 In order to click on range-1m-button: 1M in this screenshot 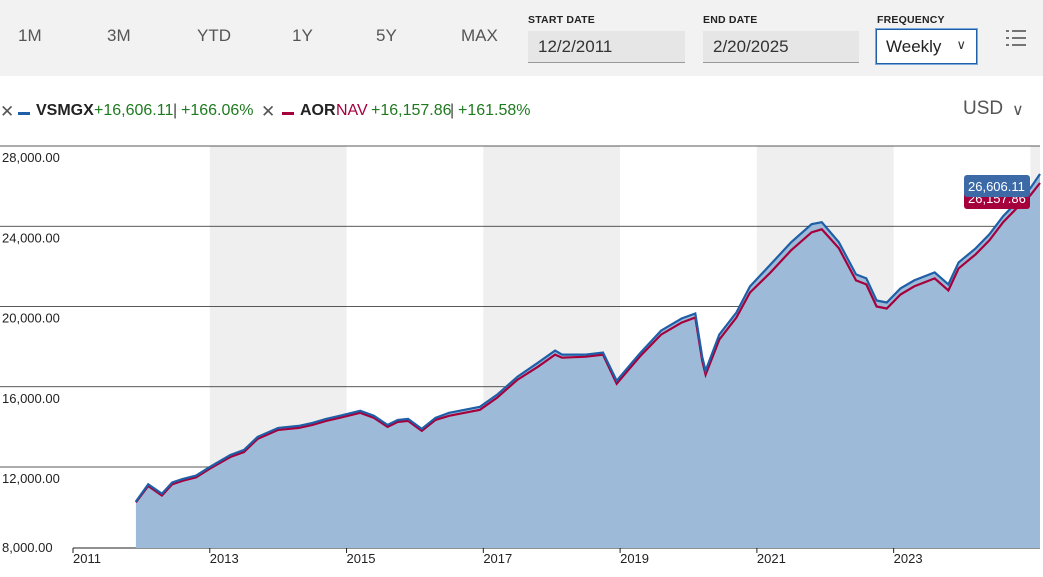, I will do `click(30, 35)`.